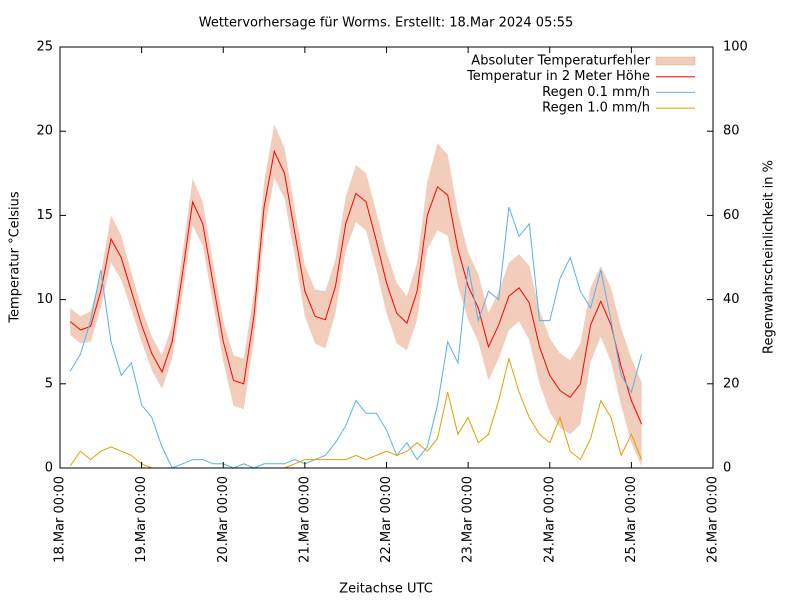 This screenshot has height=604, width=800. Describe the element at coordinates (596, 92) in the screenshot. I see `legend-label: Regen 0.1 mm/h` at that location.